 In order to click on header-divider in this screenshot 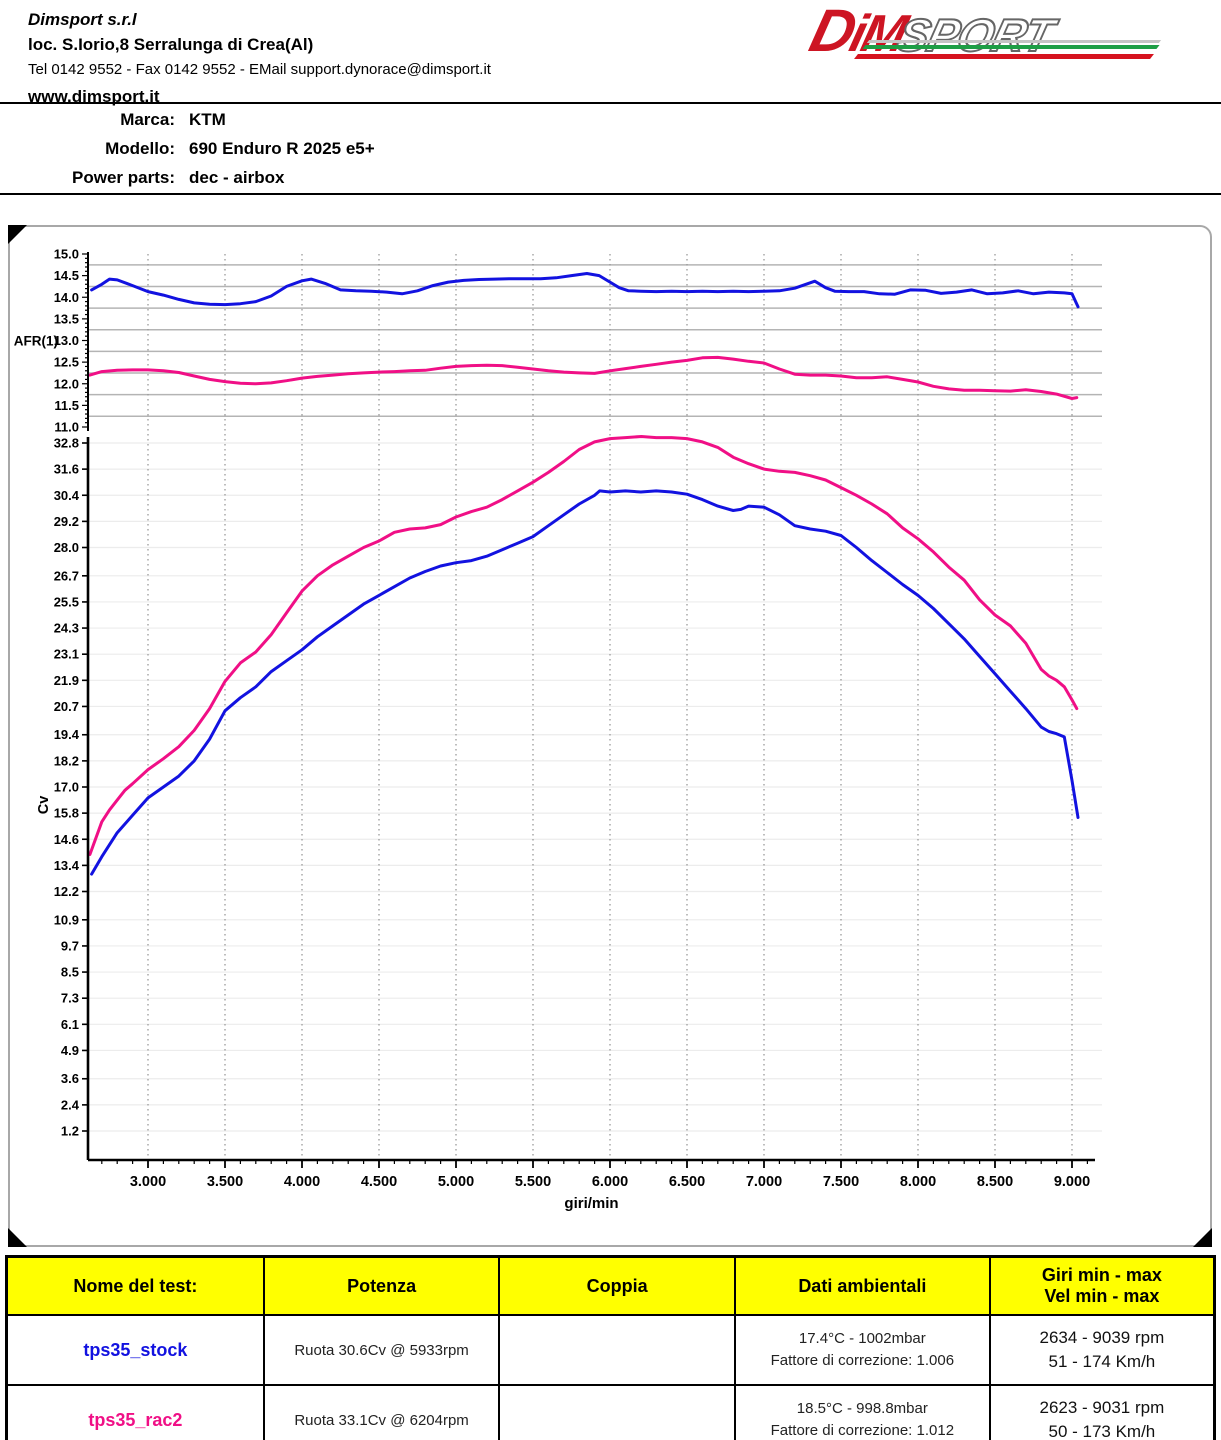, I will do `click(610, 103)`.